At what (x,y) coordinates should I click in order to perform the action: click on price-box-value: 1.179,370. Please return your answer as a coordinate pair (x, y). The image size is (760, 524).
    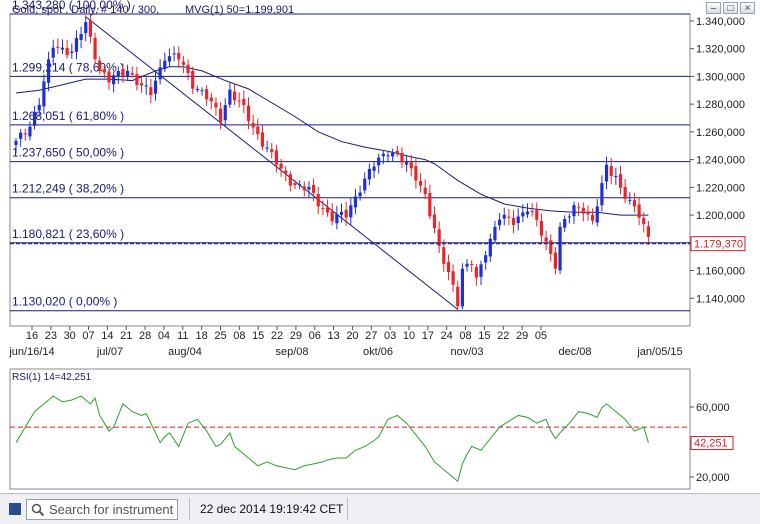
    Looking at the image, I should click on (718, 245).